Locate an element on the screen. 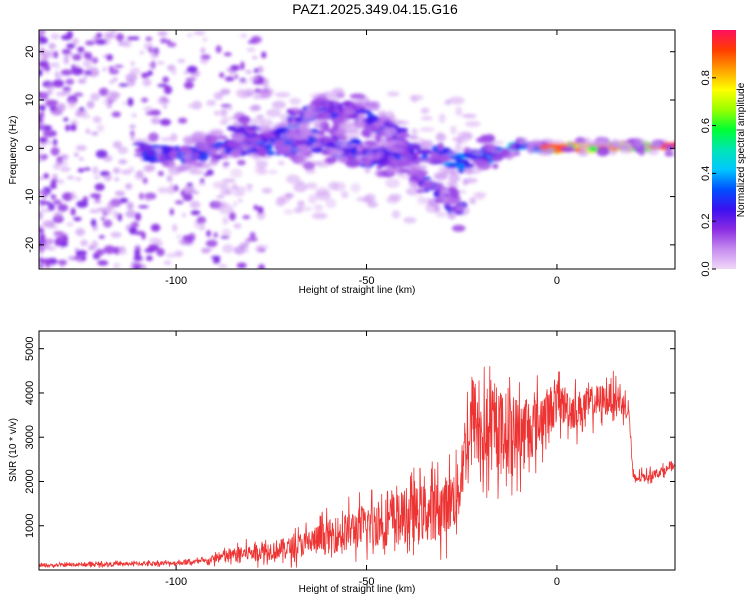 This screenshot has width=750, height=600. spectrogram-y-tick-label: -20 is located at coordinates (30, 245).